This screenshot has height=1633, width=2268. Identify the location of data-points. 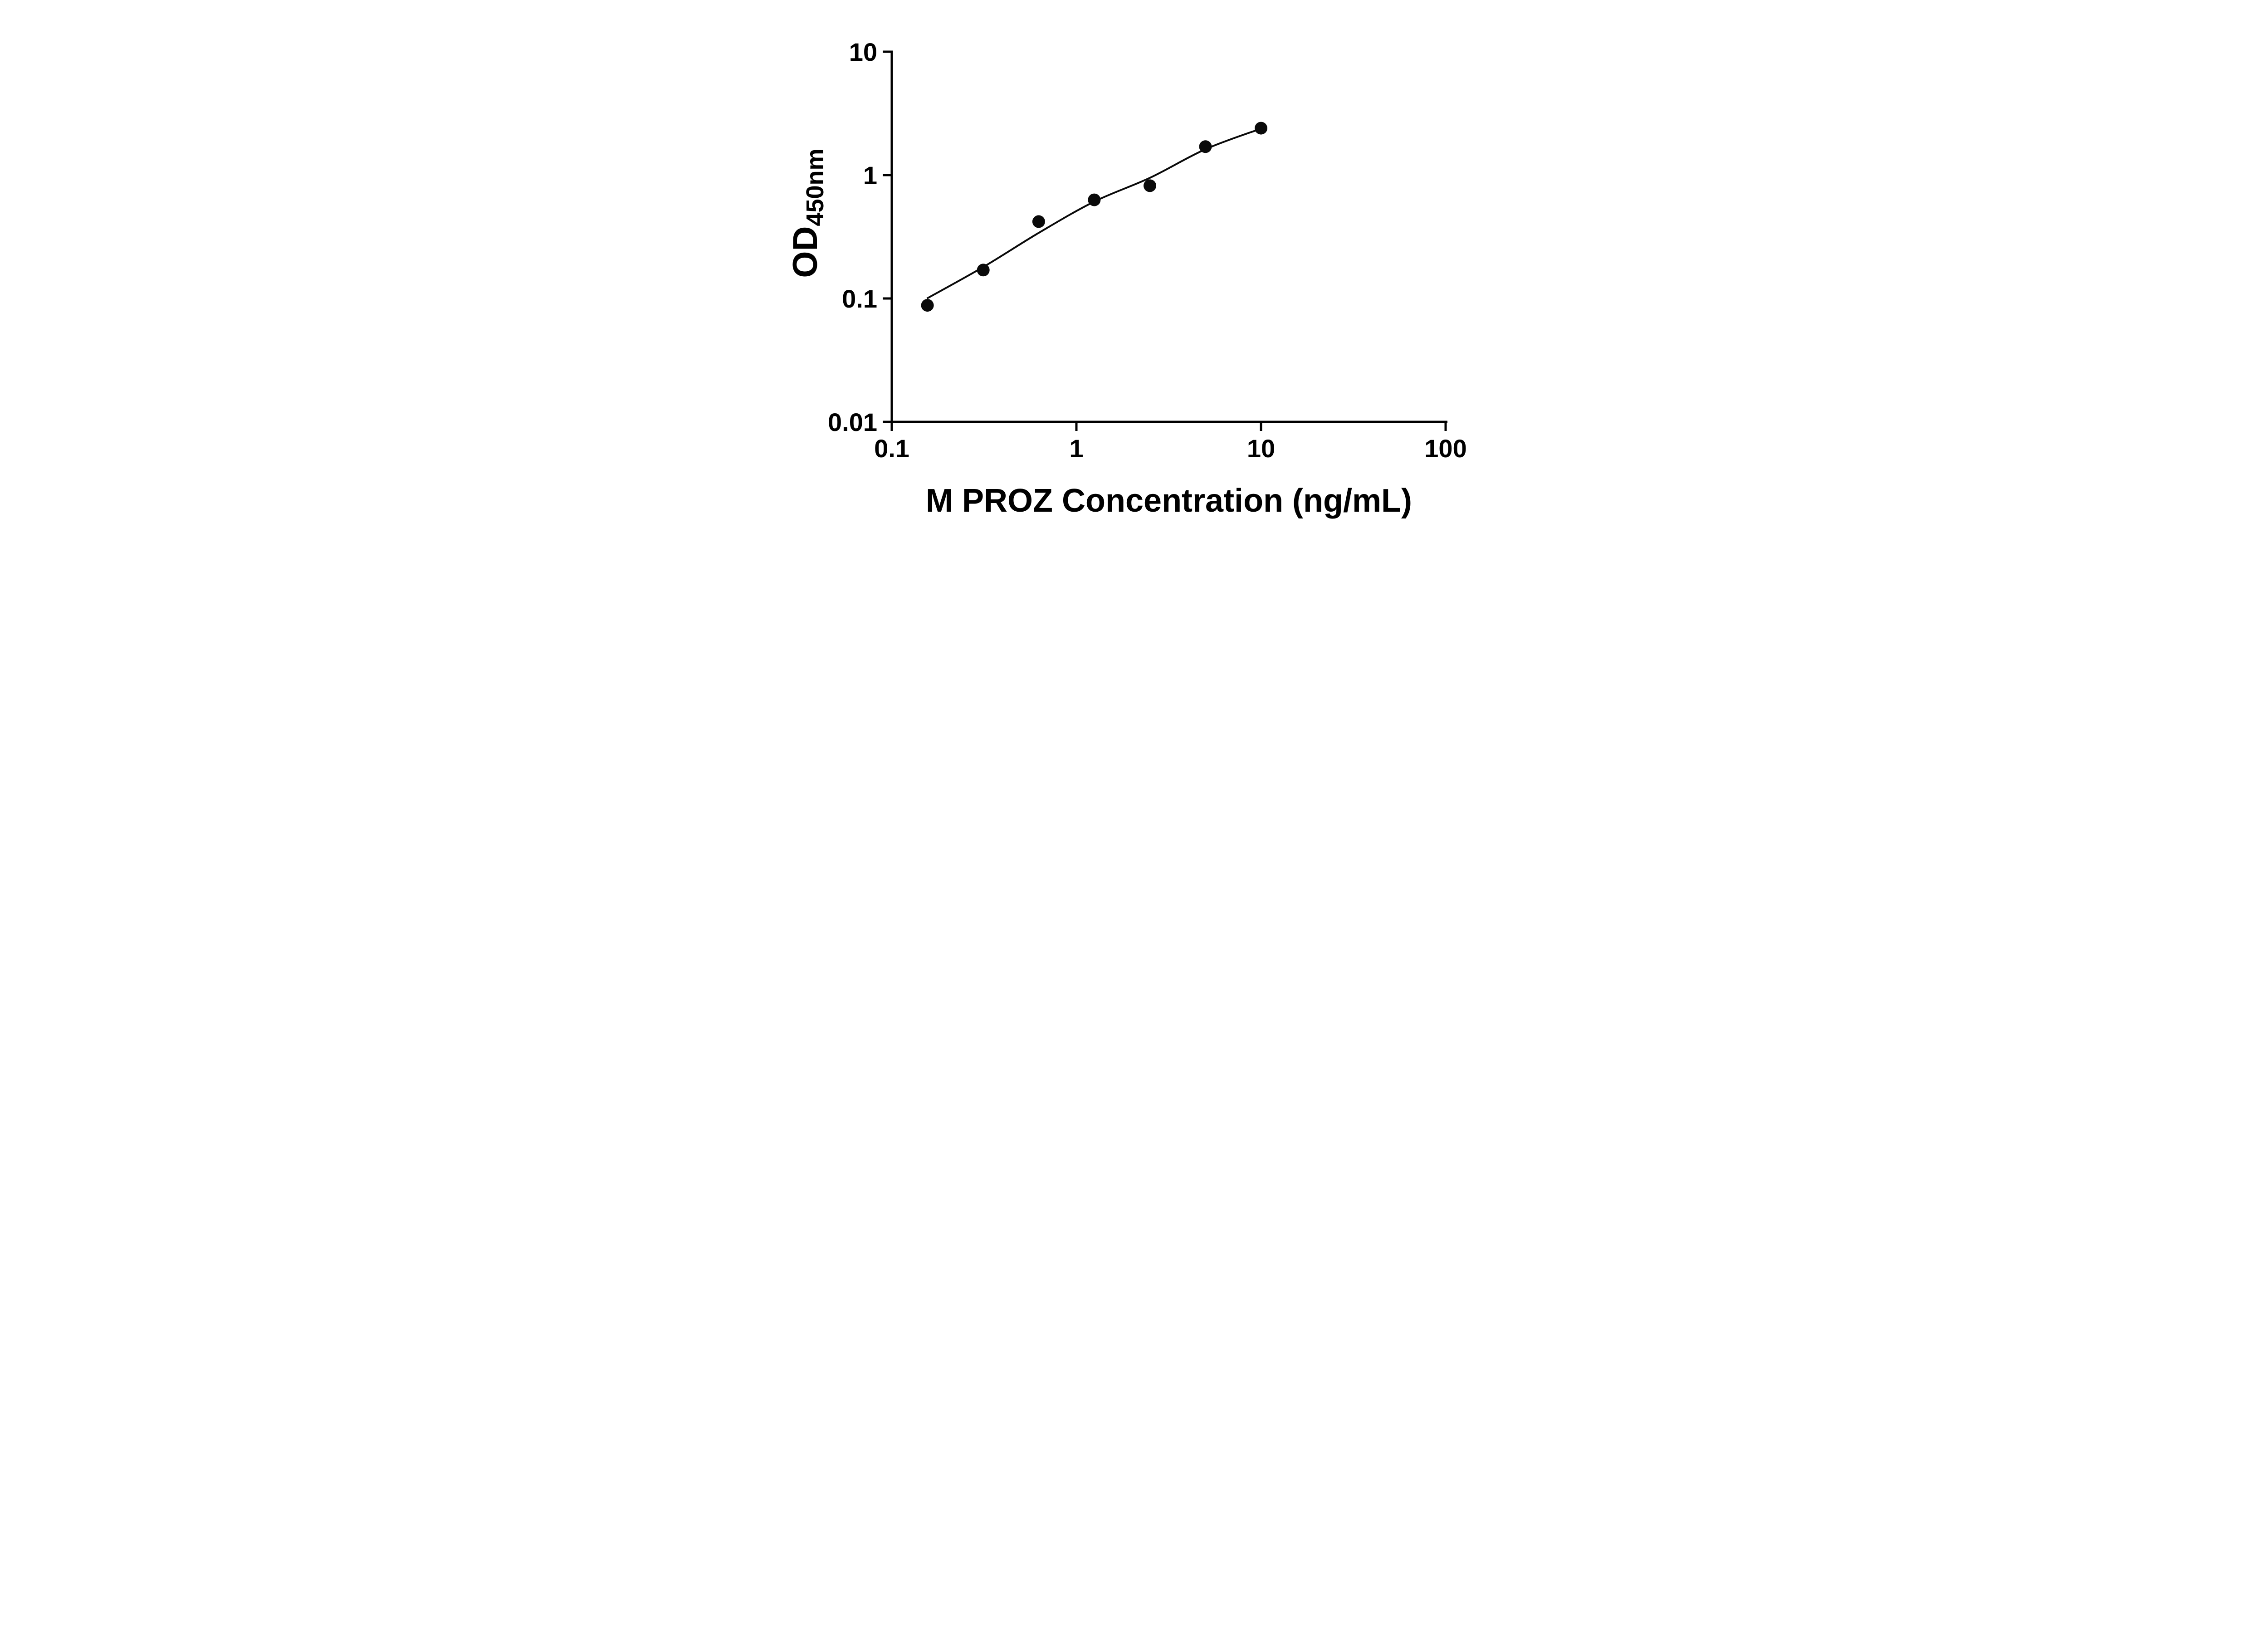
(1094, 217).